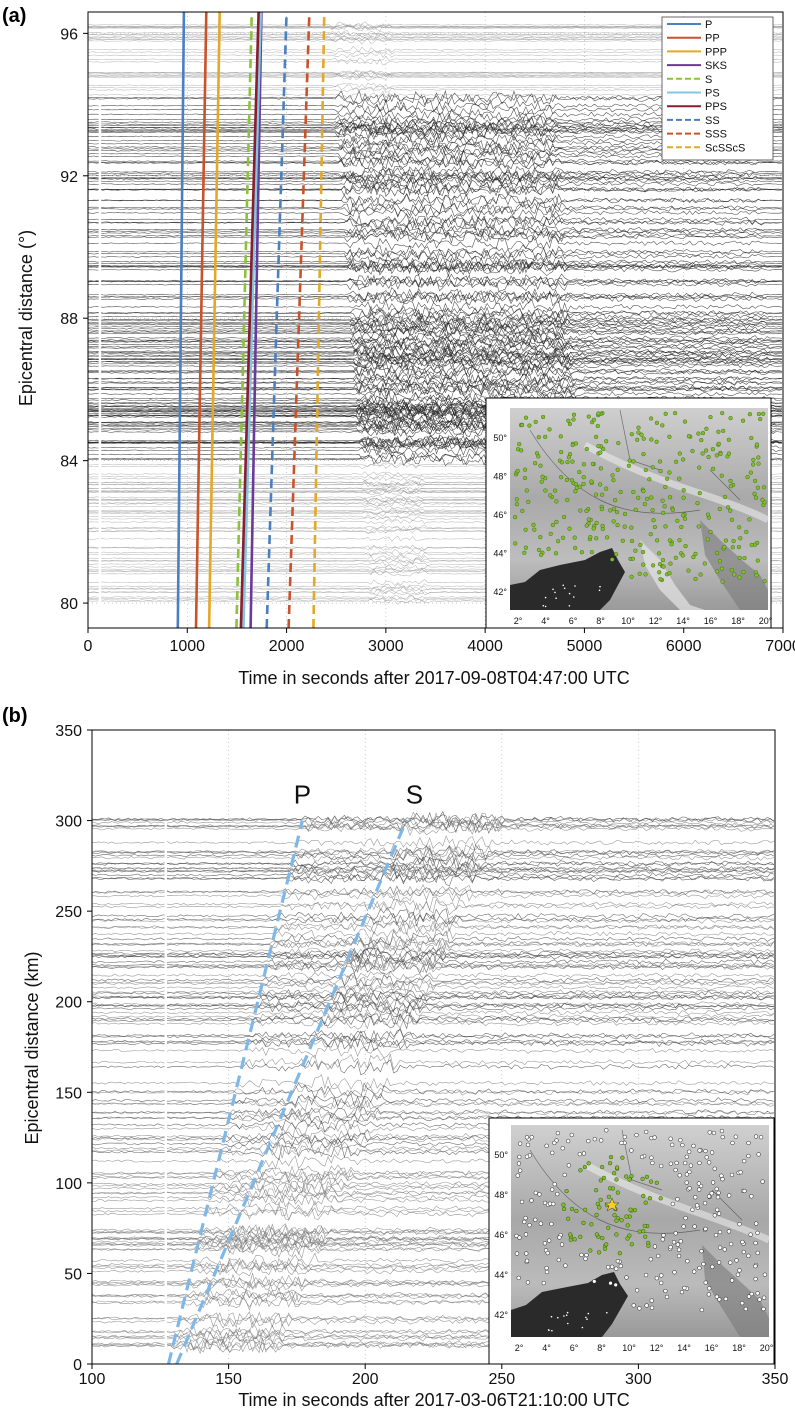 This screenshot has width=795, height=1414. I want to click on legend-label: SSS, so click(716, 135).